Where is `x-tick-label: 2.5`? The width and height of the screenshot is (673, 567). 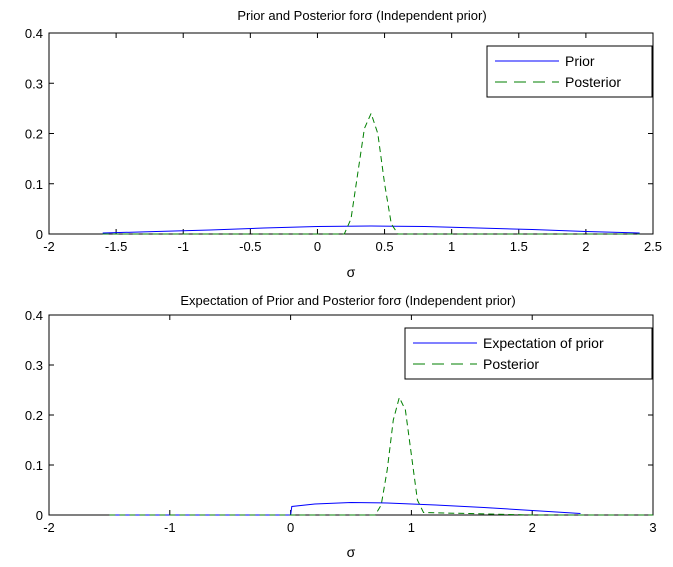
x-tick-label: 2.5 is located at coordinates (653, 246).